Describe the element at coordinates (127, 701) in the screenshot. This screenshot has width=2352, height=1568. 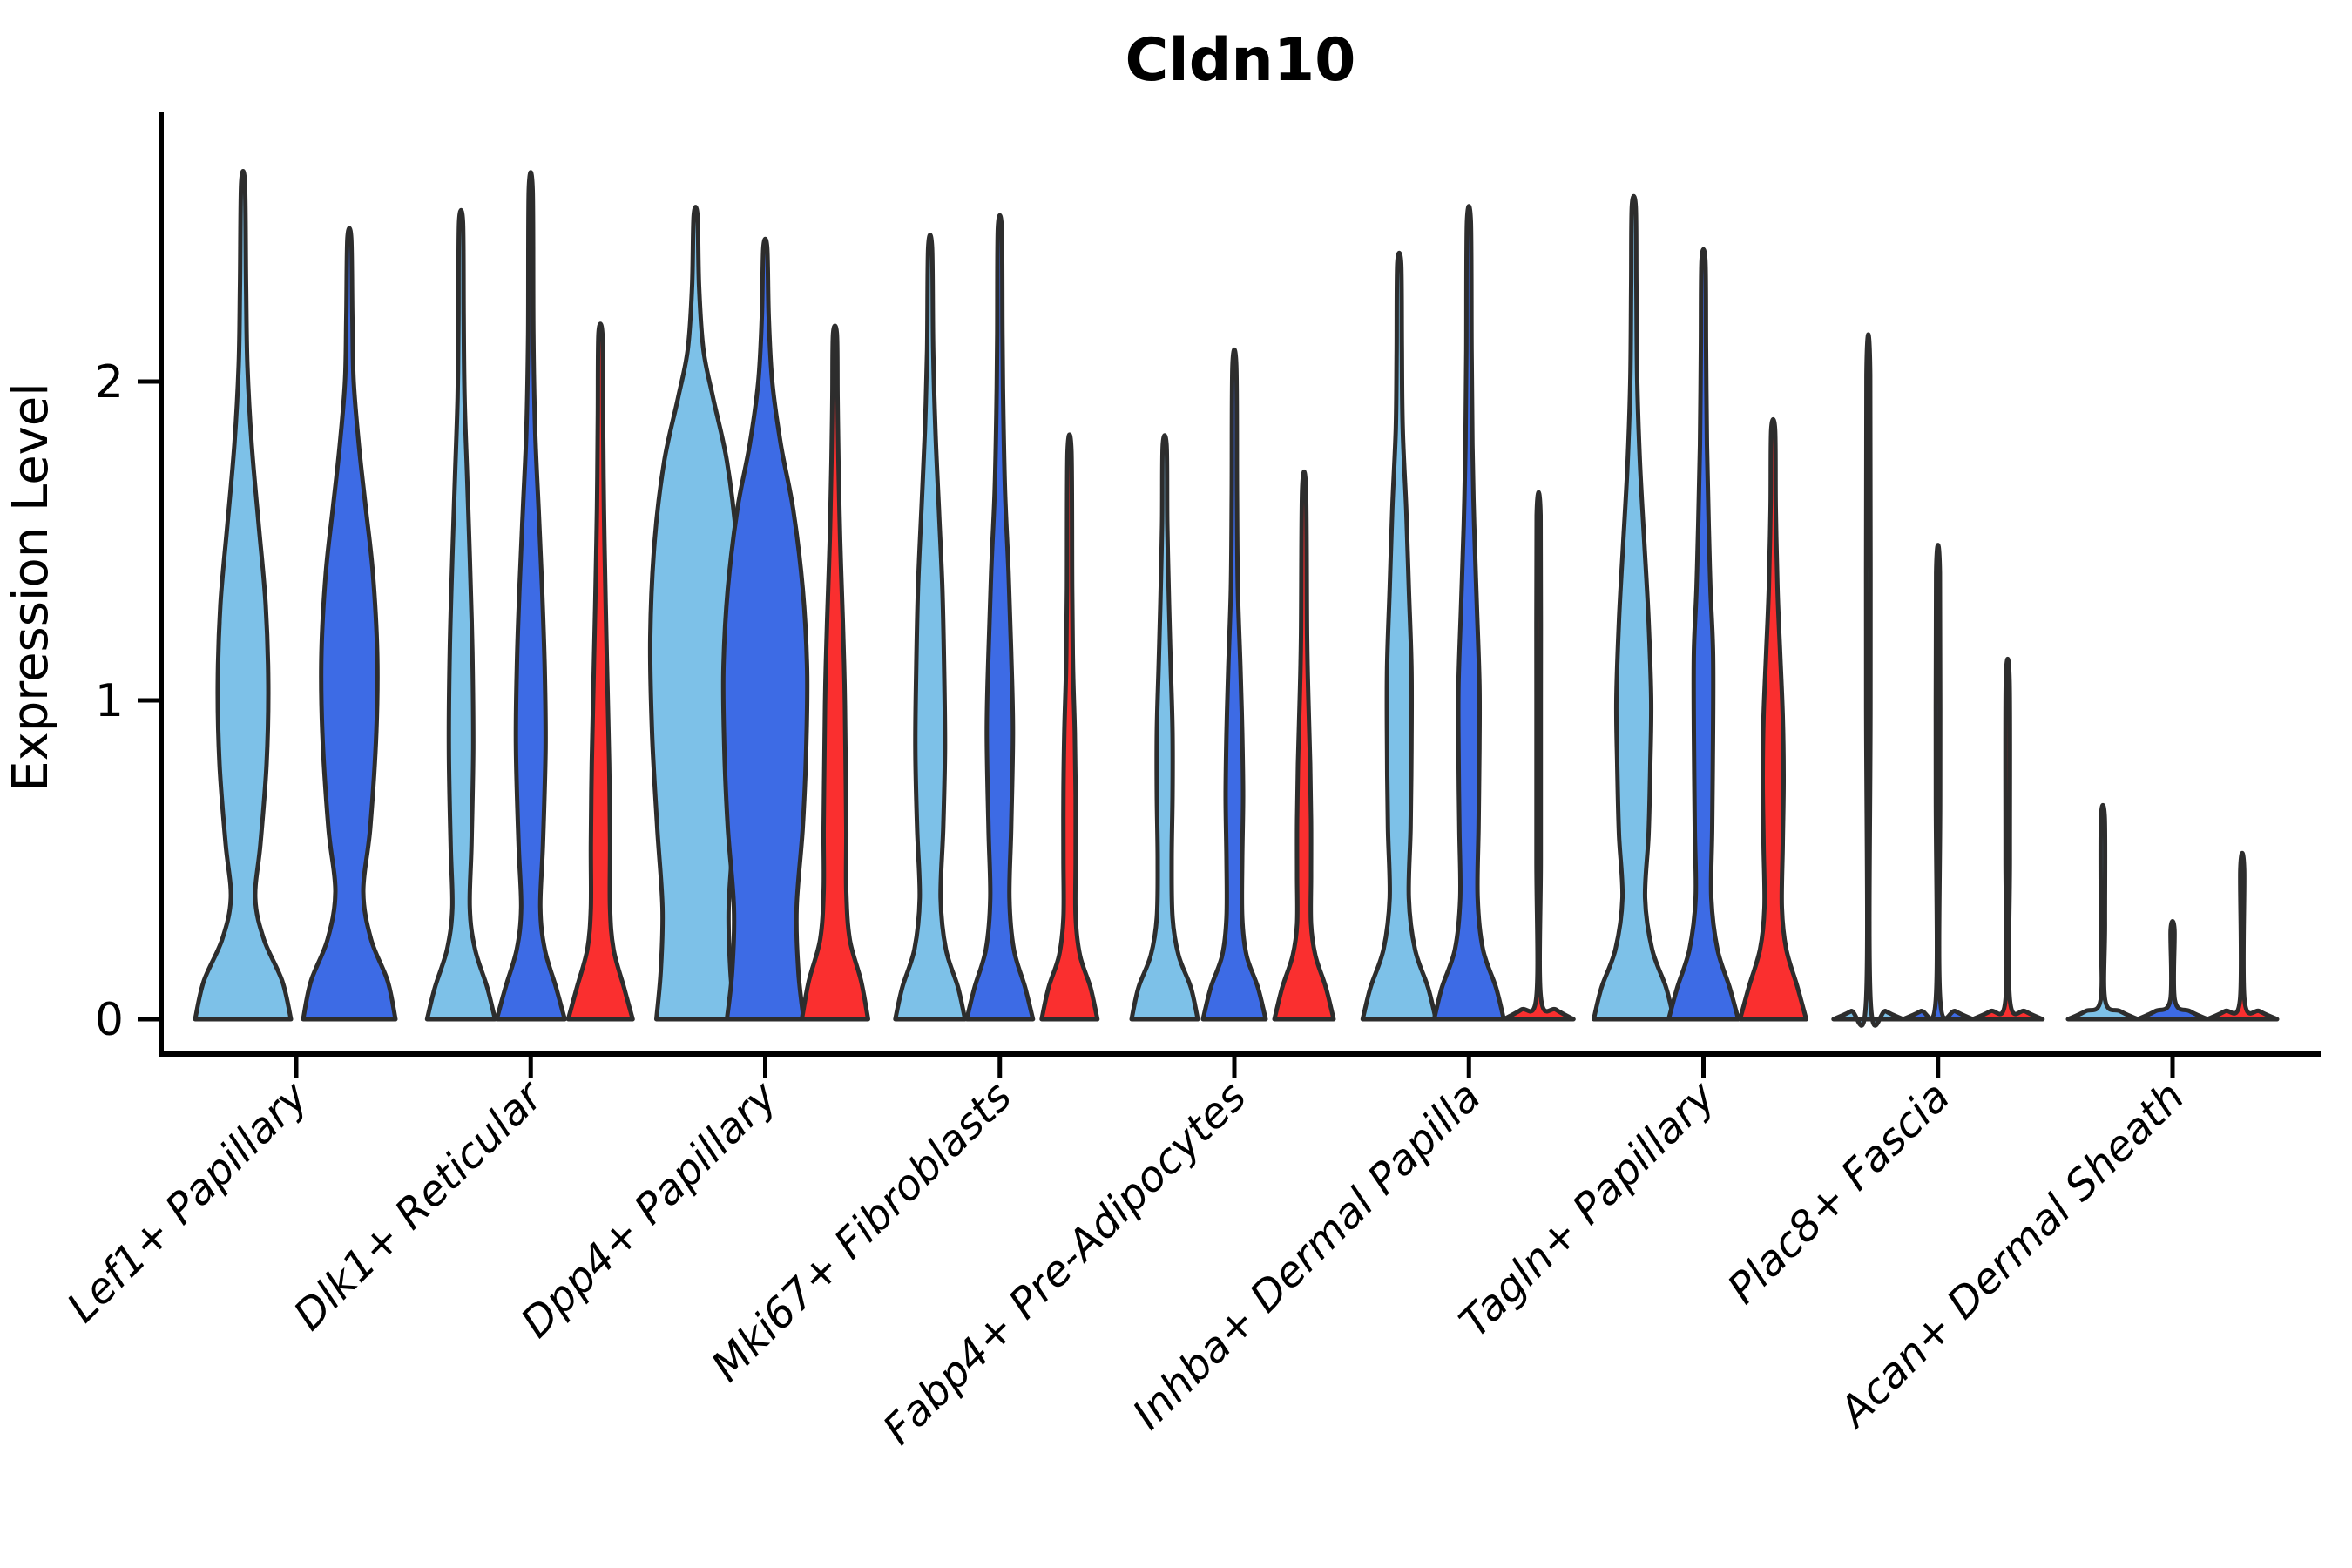
I see `y-axis-ticks: 0 1 2` at that location.